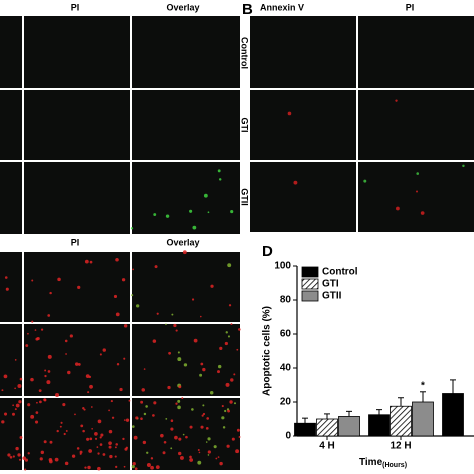 The image size is (474, 474). Describe the element at coordinates (286, 334) in the screenshot. I see `y-tick-label: 60` at that location.